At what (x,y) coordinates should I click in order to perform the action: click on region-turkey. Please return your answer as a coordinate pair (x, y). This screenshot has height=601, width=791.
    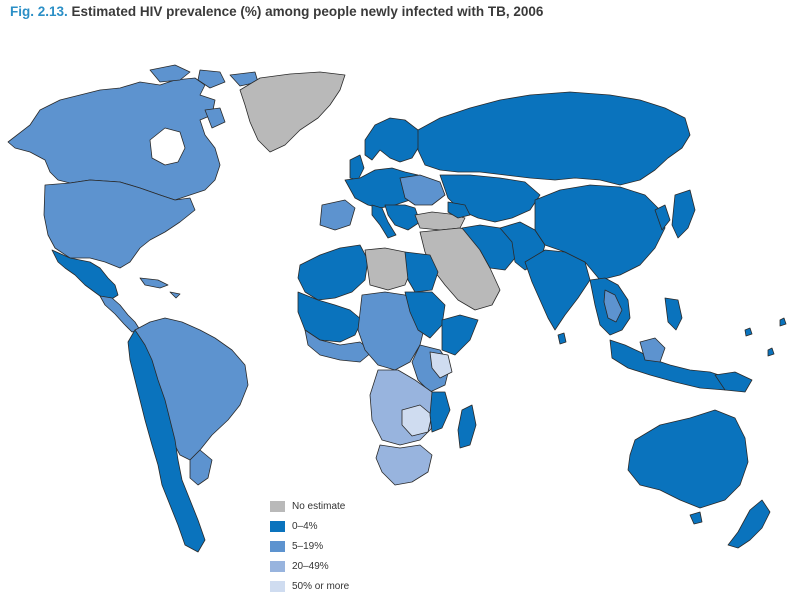
    Looking at the image, I should click on (440, 221).